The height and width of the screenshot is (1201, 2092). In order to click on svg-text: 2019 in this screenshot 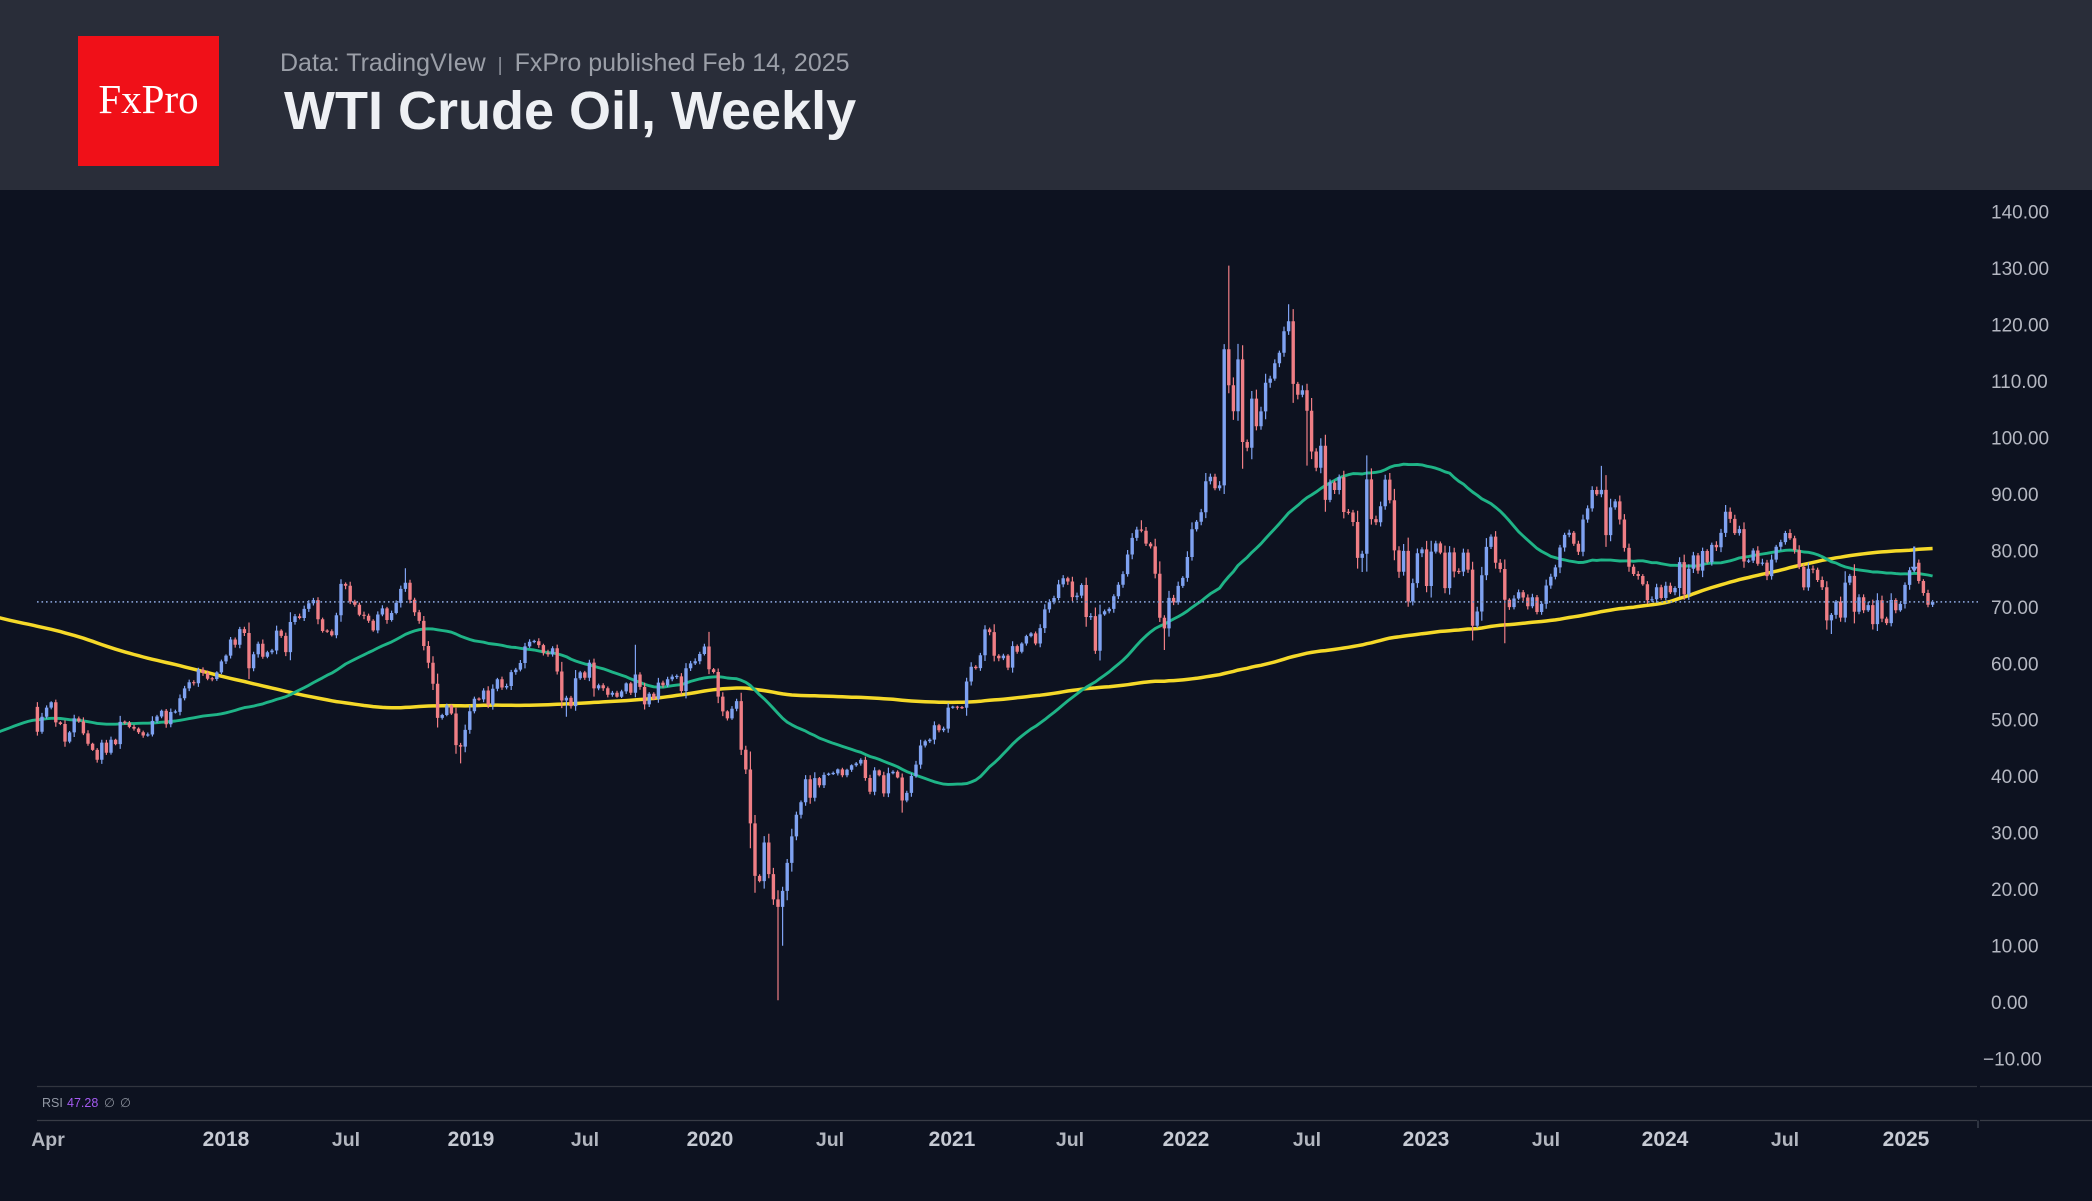, I will do `click(471, 1139)`.